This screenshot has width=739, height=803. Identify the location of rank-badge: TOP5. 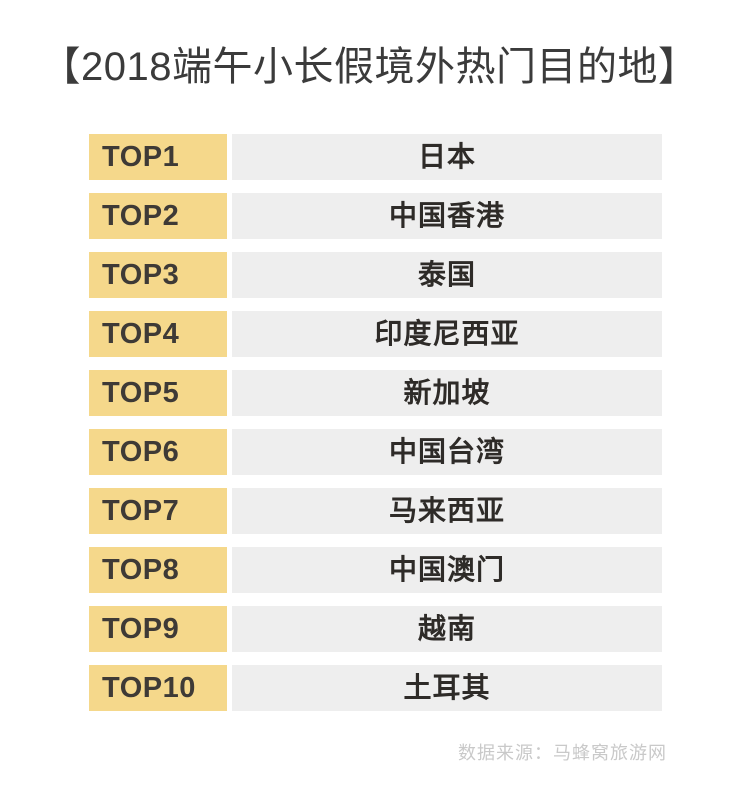
(158, 393).